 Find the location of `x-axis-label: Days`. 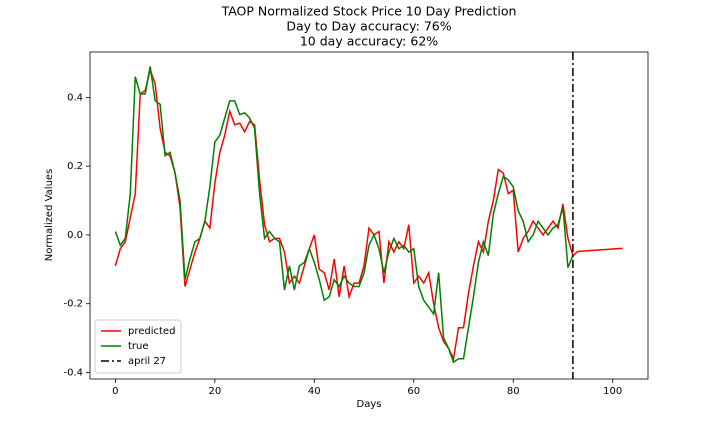

x-axis-label: Days is located at coordinates (369, 404).